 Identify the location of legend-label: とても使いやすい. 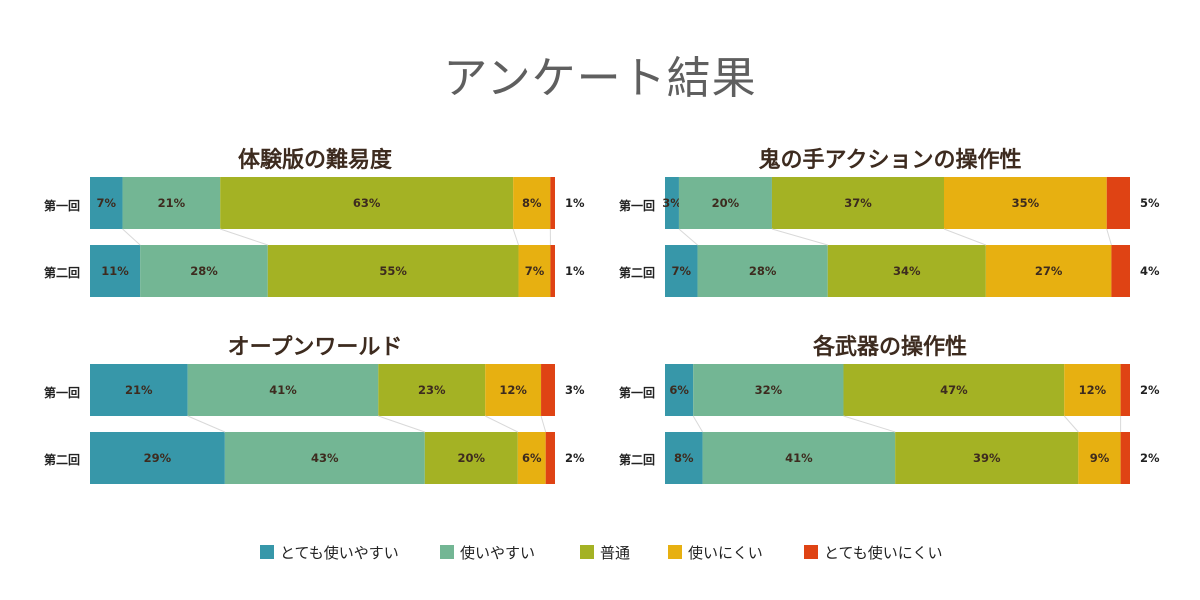
(339, 552).